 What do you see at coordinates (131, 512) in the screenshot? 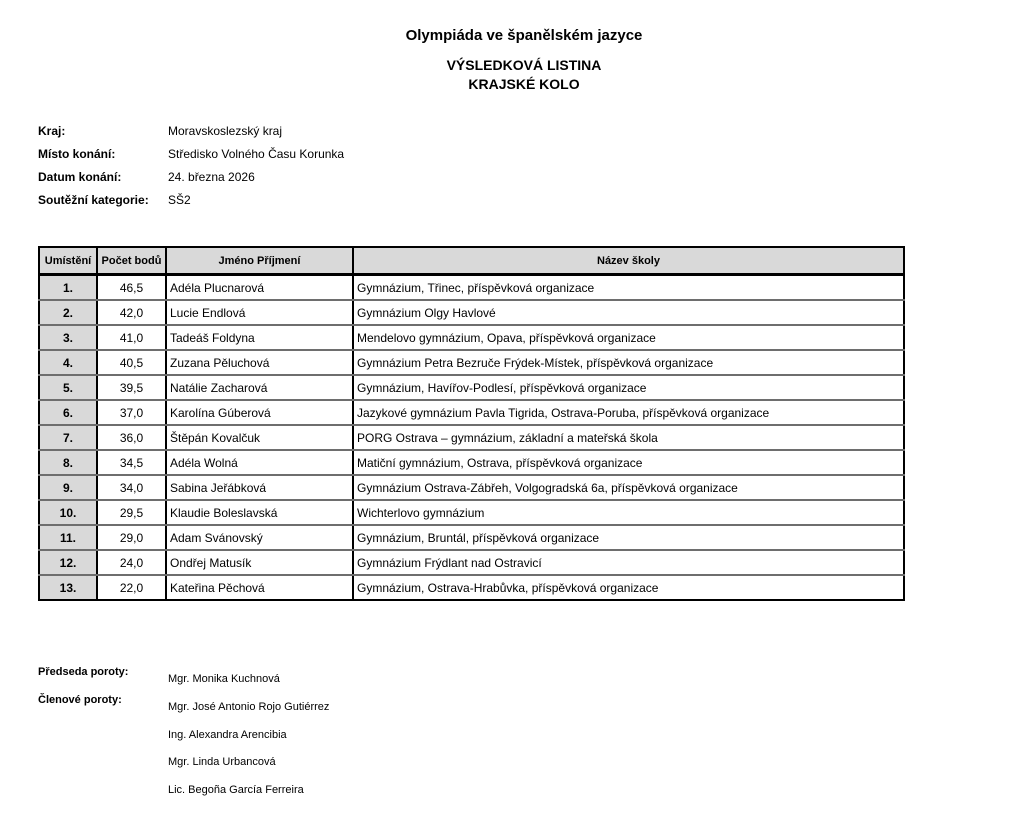
I see `points-cell: 29,5` at bounding box center [131, 512].